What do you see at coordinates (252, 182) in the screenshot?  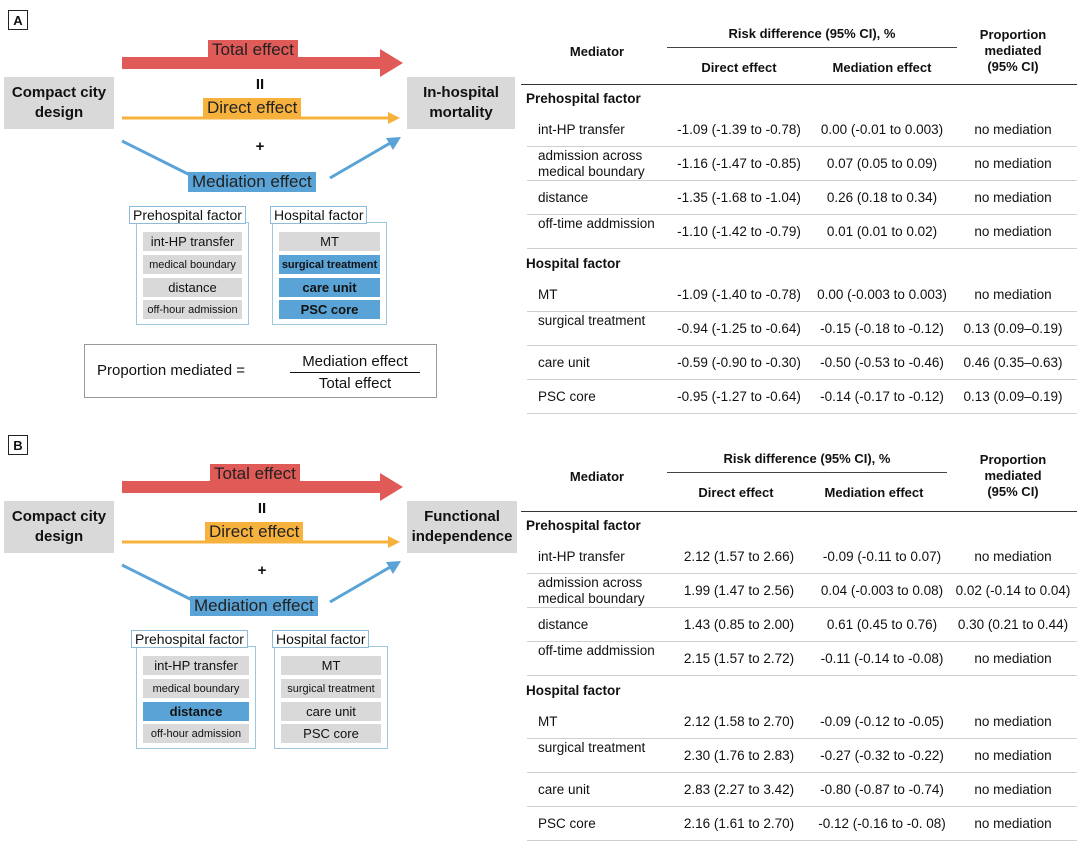 I see `mediation-effect-label: Mediation effect` at bounding box center [252, 182].